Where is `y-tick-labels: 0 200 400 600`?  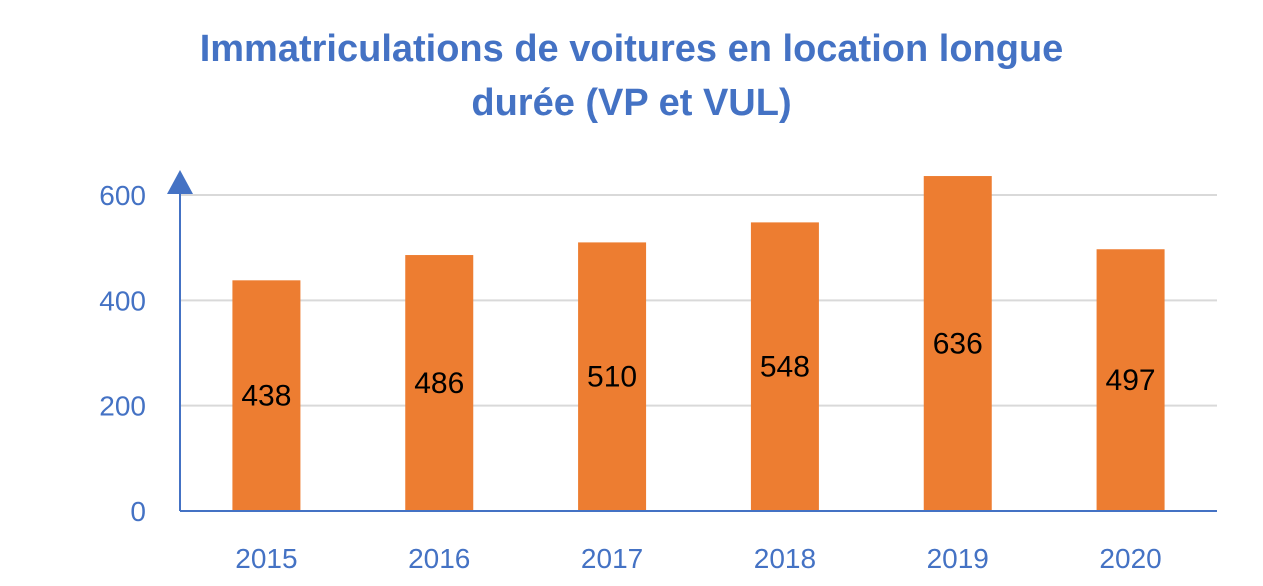 y-tick-labels: 0 200 400 600 is located at coordinates (122, 353).